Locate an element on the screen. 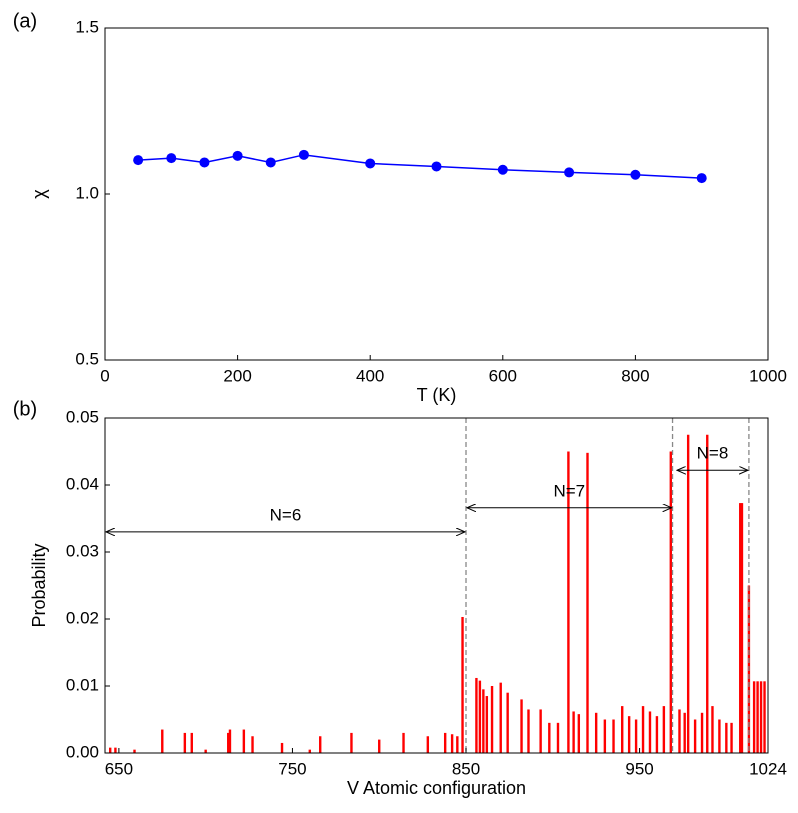  y-tick-label: 0.04 is located at coordinates (82, 483).